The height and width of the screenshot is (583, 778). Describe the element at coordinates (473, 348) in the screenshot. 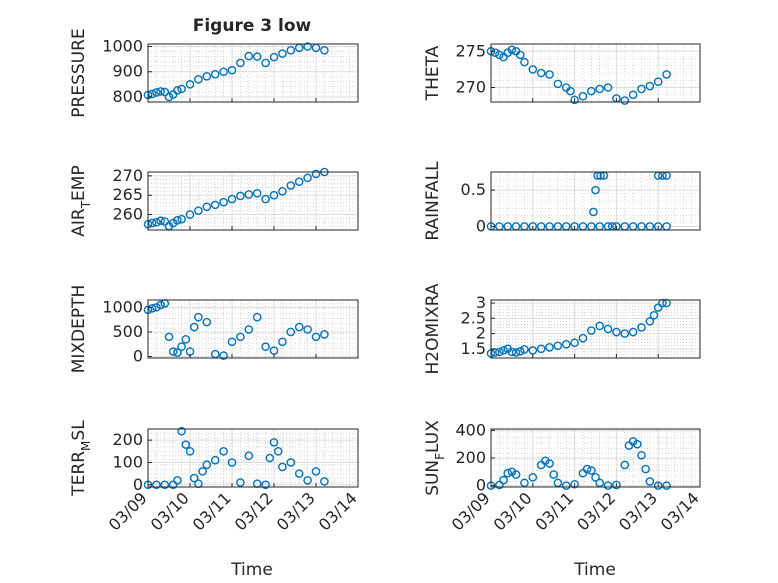

I see `y-tick-label: 1.5` at that location.